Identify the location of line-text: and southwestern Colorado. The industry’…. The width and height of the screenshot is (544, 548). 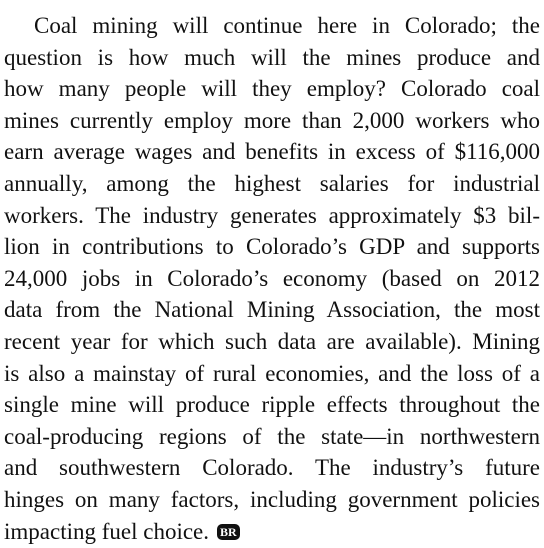
(272, 468).